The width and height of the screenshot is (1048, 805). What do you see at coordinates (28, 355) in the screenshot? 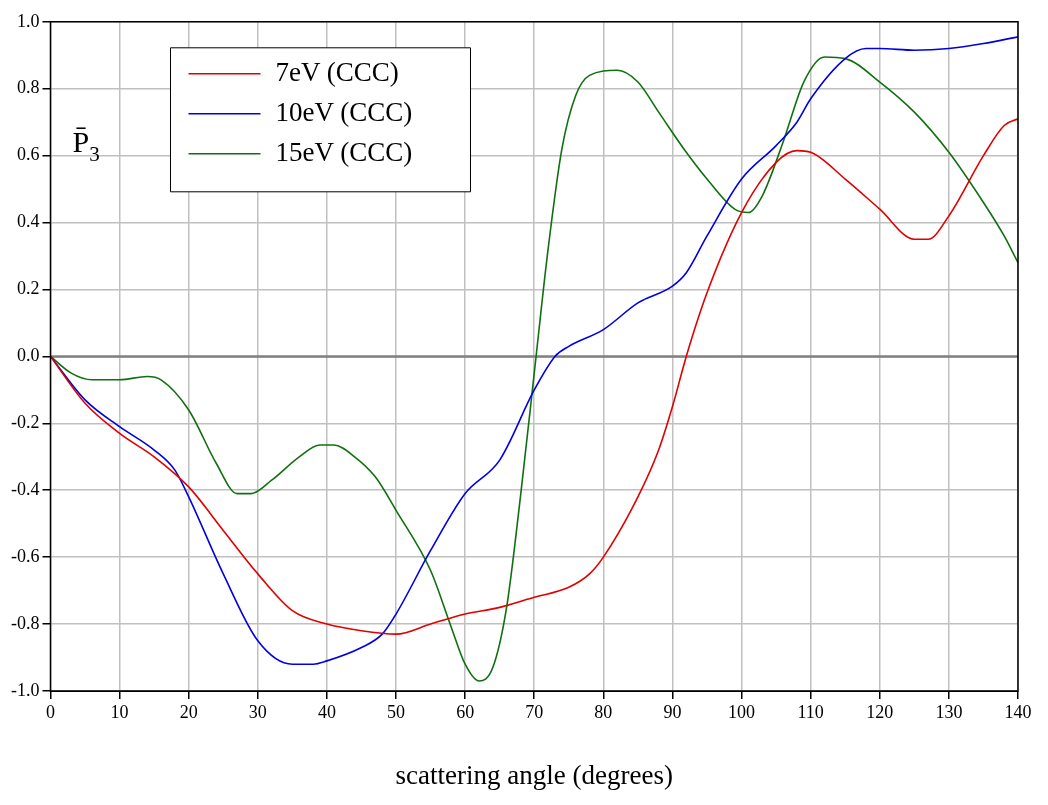
I see `y-tick-label: 0.0` at bounding box center [28, 355].